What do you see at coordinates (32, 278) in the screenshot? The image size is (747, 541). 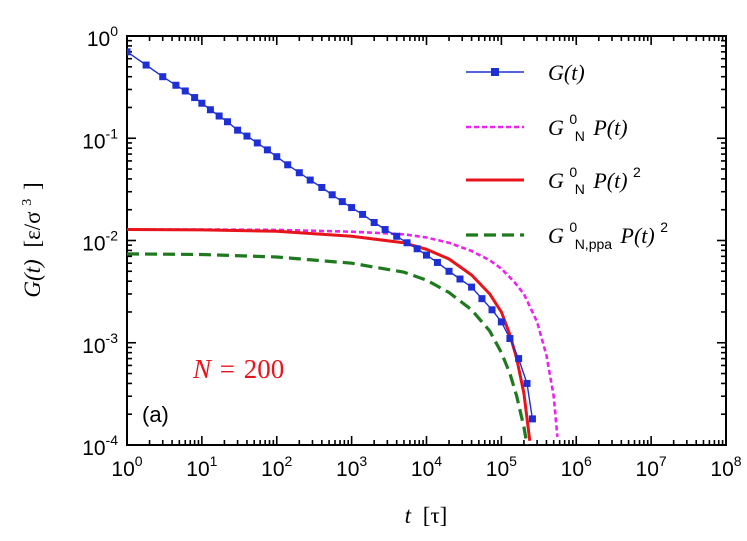 I see `y-axis-var: G(t)` at bounding box center [32, 278].